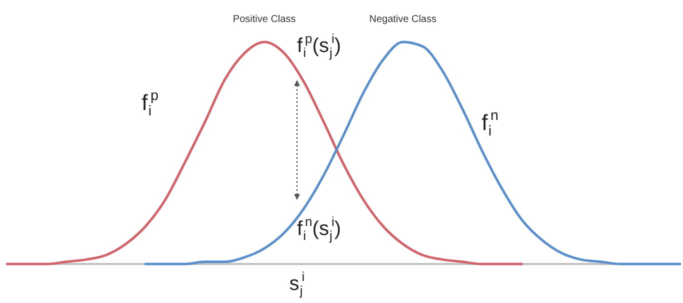 This screenshot has width=683, height=303. Describe the element at coordinates (264, 19) in the screenshot. I see `text: Positive Class` at that location.